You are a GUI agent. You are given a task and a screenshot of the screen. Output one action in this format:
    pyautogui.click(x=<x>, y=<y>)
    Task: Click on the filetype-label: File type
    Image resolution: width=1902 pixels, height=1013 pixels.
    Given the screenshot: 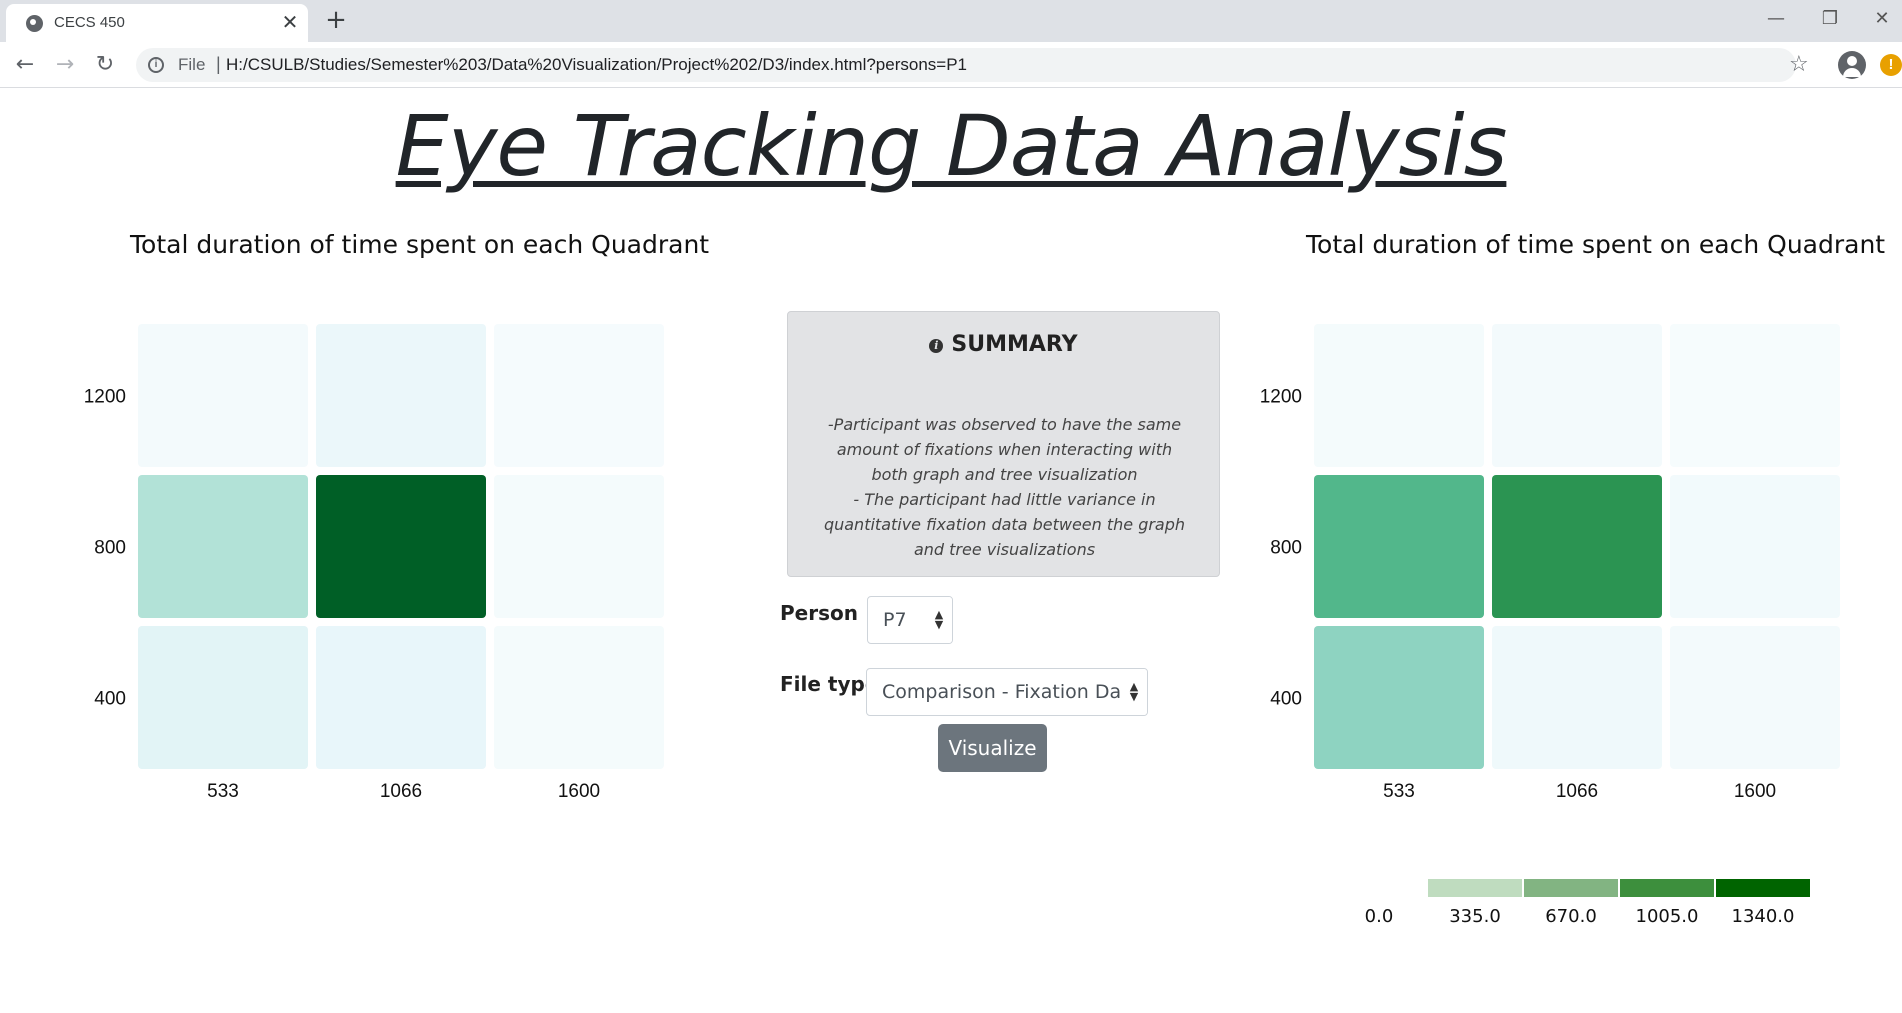 What is the action you would take?
    pyautogui.click(x=829, y=684)
    